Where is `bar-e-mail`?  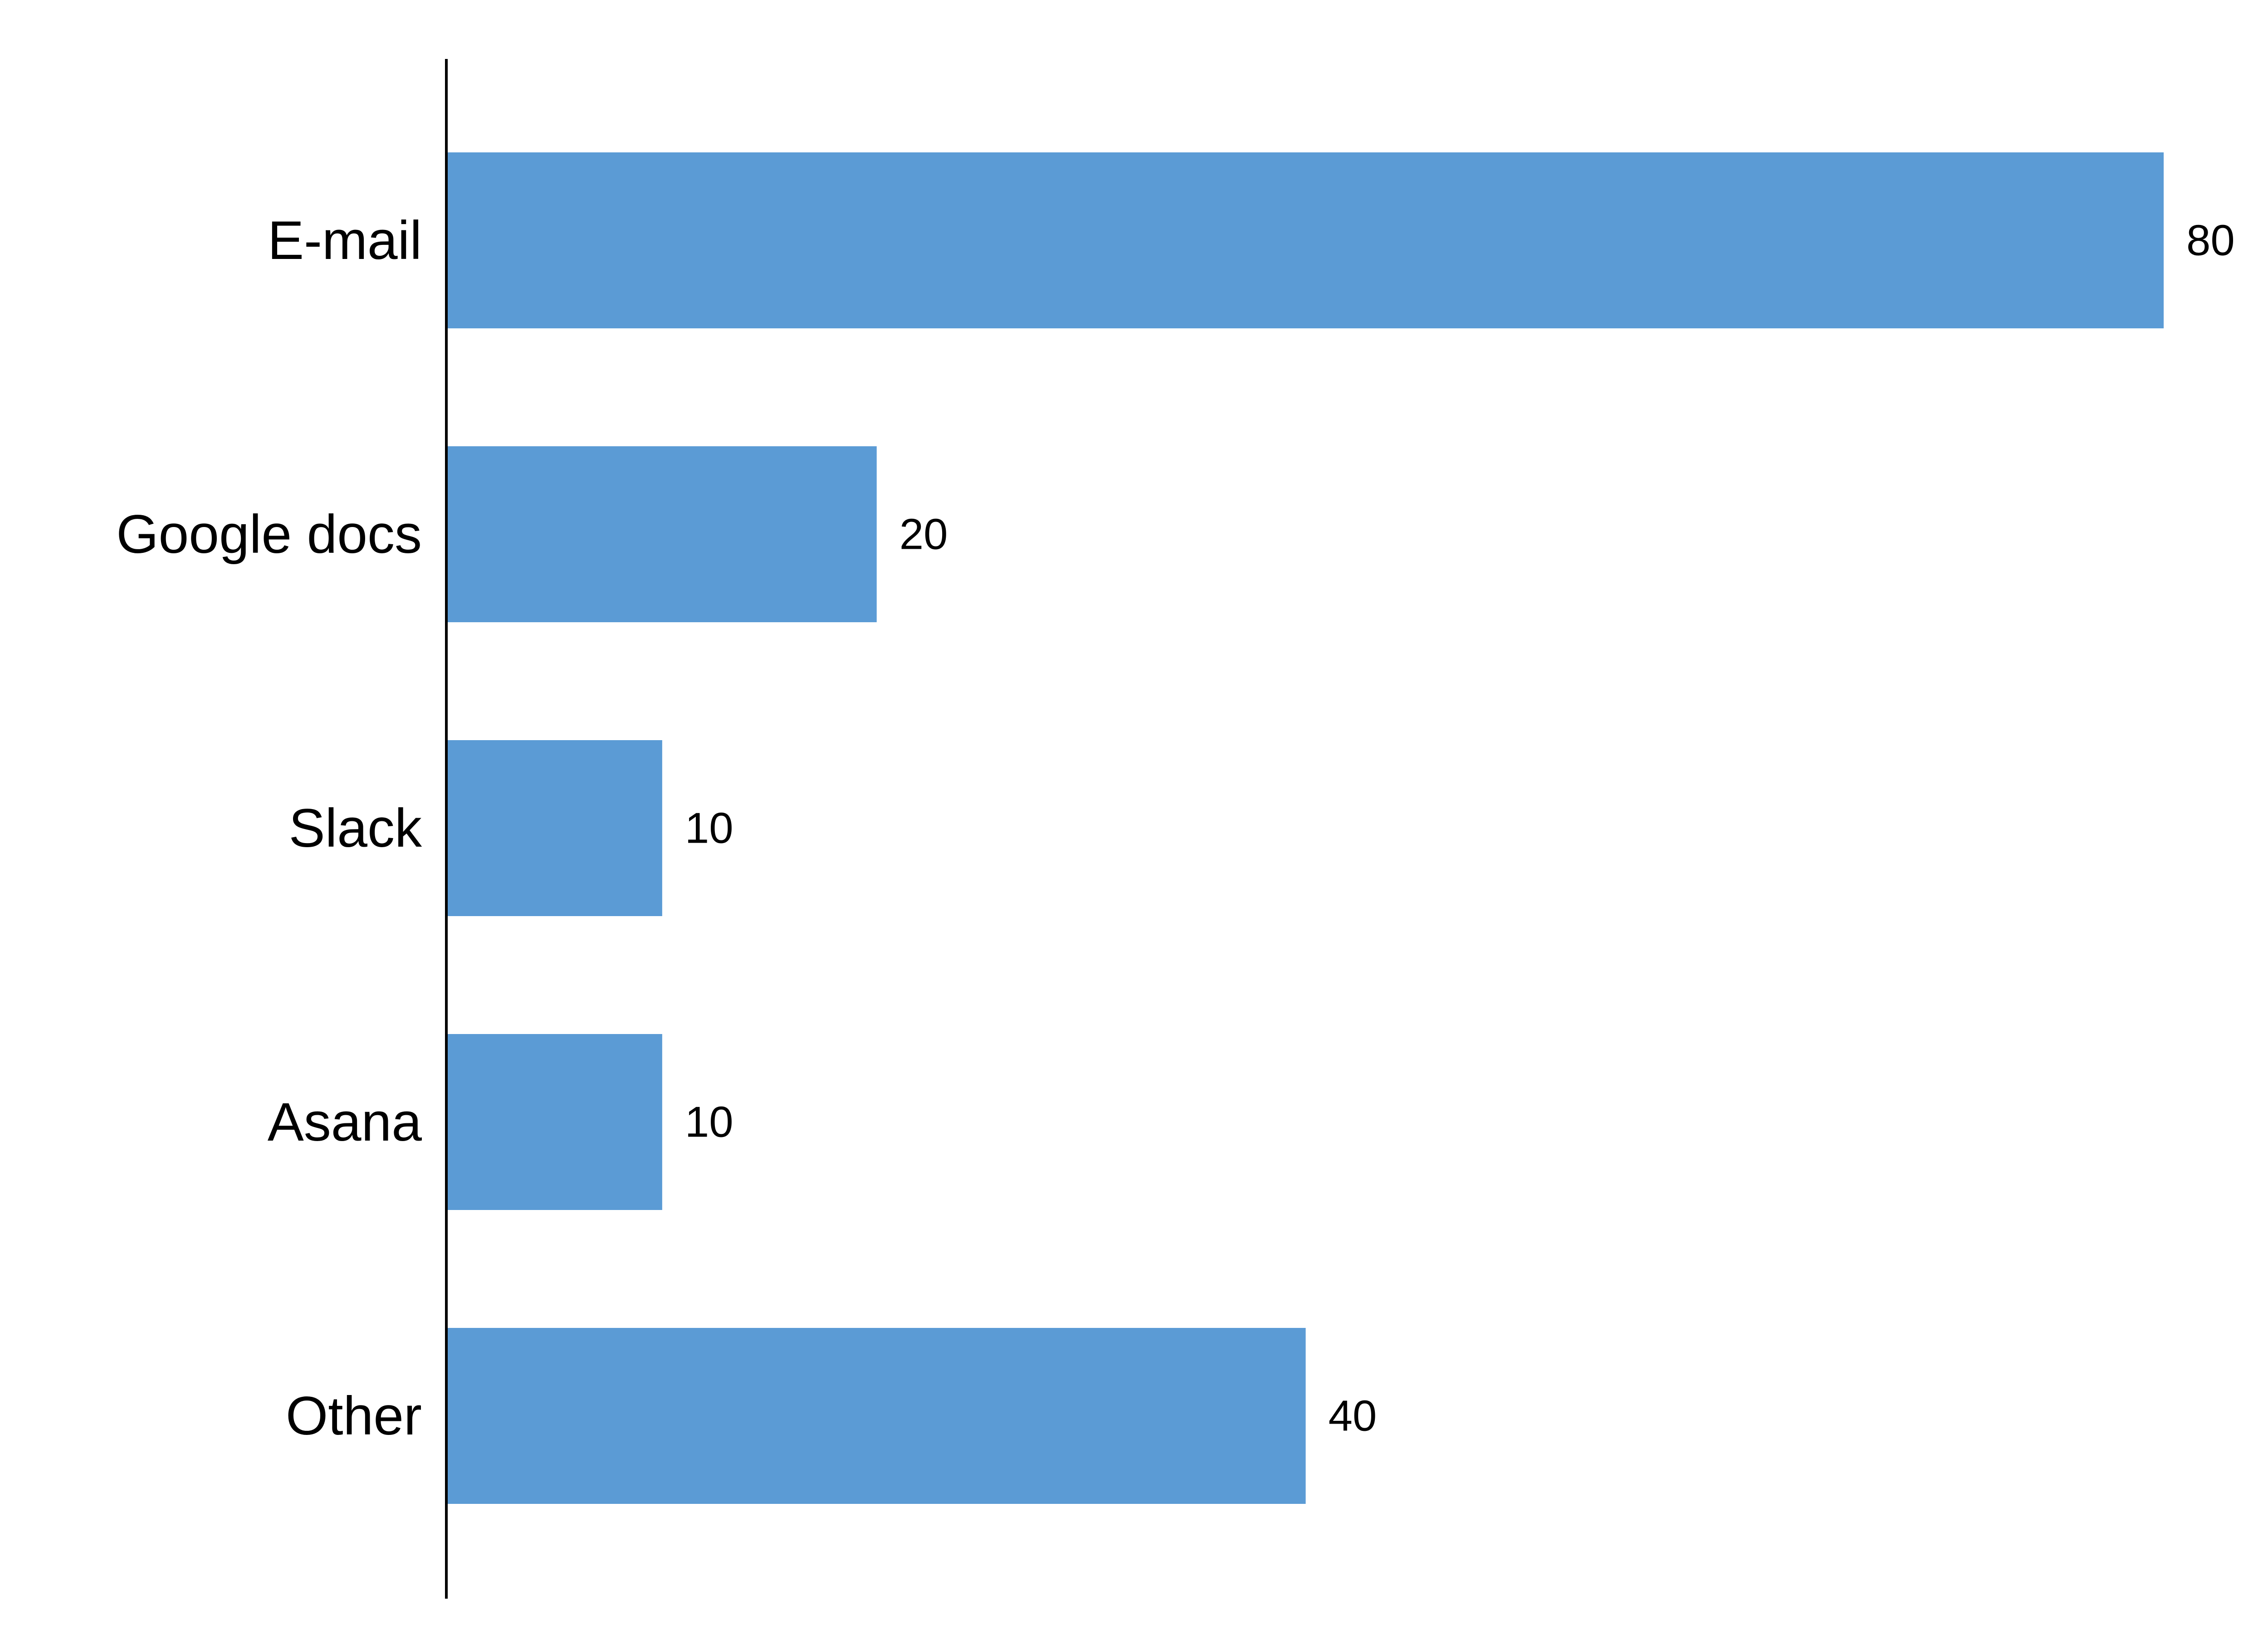
bar-e-mail is located at coordinates (1306, 240).